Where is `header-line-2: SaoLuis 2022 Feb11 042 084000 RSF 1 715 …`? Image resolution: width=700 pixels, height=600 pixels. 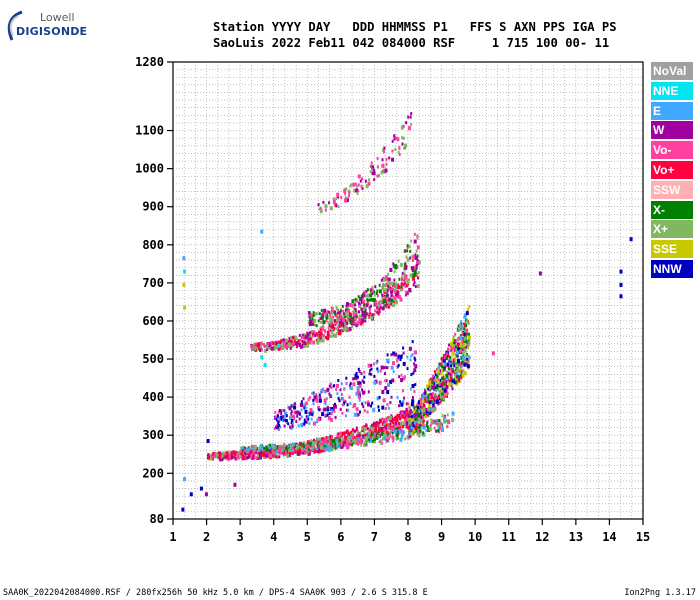
header-line-2: SaoLuis 2022 Feb11 042 084000 RSF 1 715 … is located at coordinates (411, 43).